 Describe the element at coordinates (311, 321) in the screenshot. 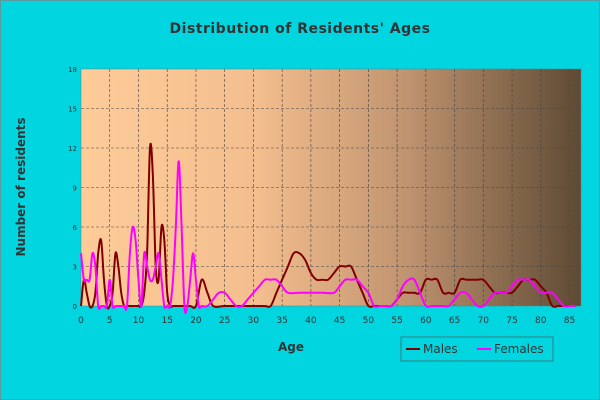

I see `x-tick-label: 40` at that location.